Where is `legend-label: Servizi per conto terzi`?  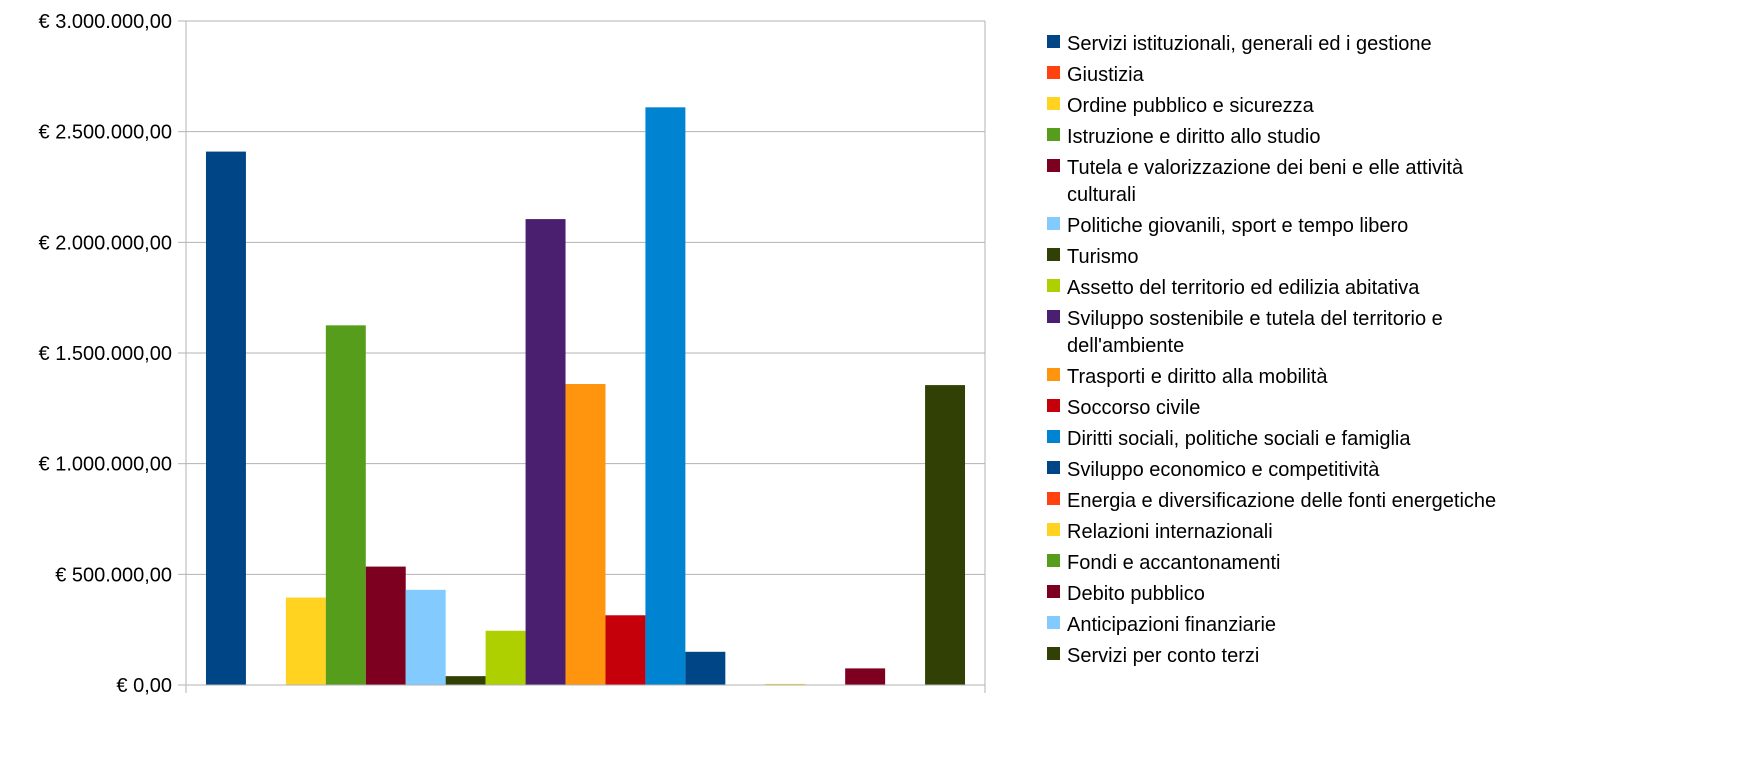
legend-label: Servizi per conto terzi is located at coordinates (1163, 656).